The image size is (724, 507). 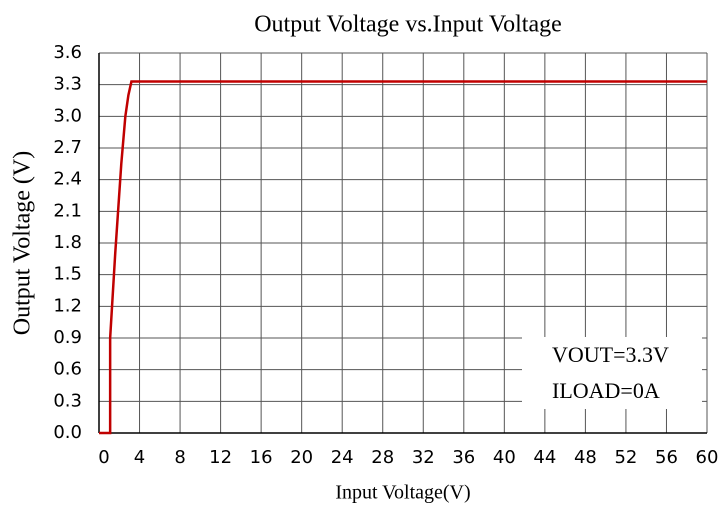 What do you see at coordinates (67, 210) in the screenshot?
I see `y-tick-label: 2.1` at bounding box center [67, 210].